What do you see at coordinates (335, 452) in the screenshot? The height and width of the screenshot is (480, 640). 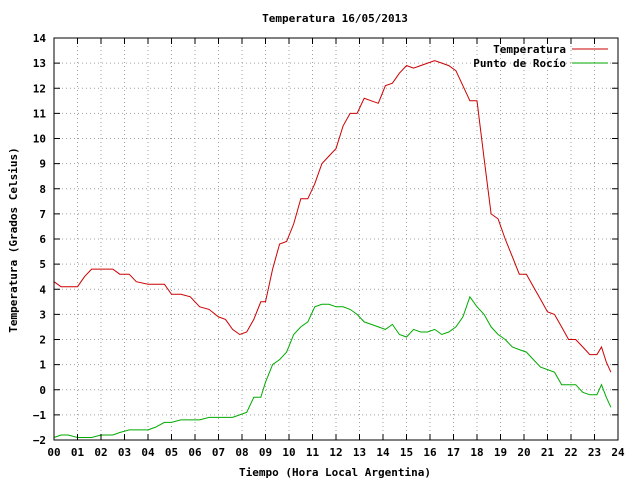 I see `x-tick-label: 12` at bounding box center [335, 452].